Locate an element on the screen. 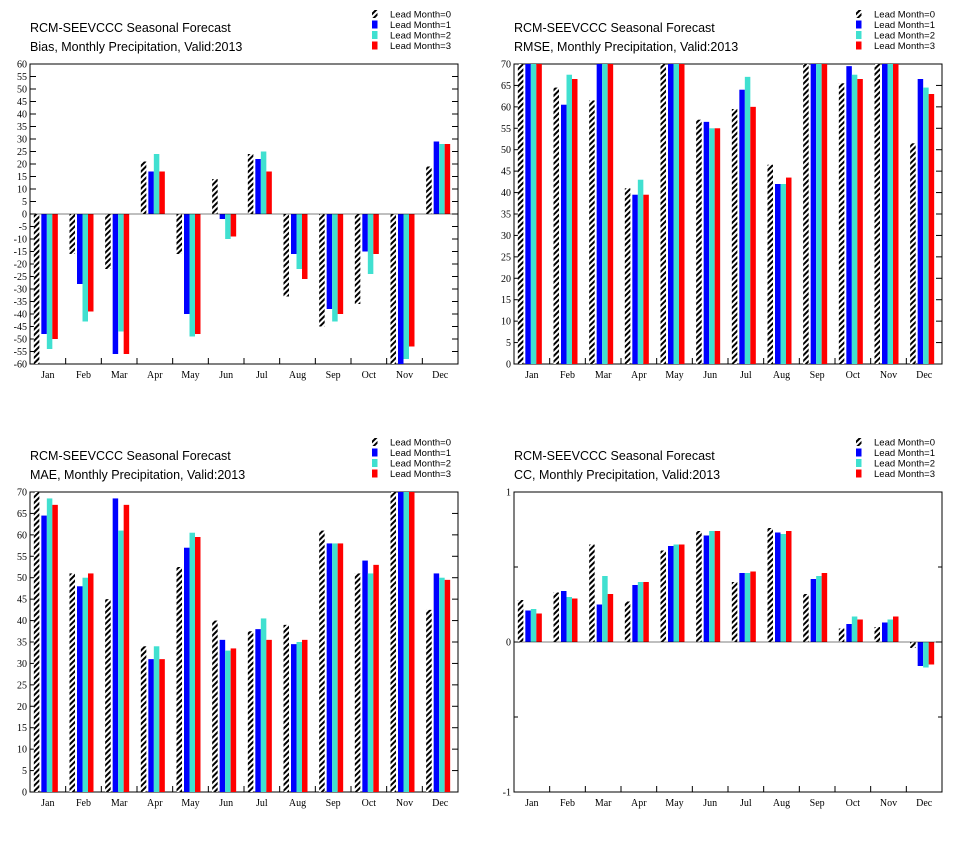  y-tick-label: 40 is located at coordinates (506, 193).